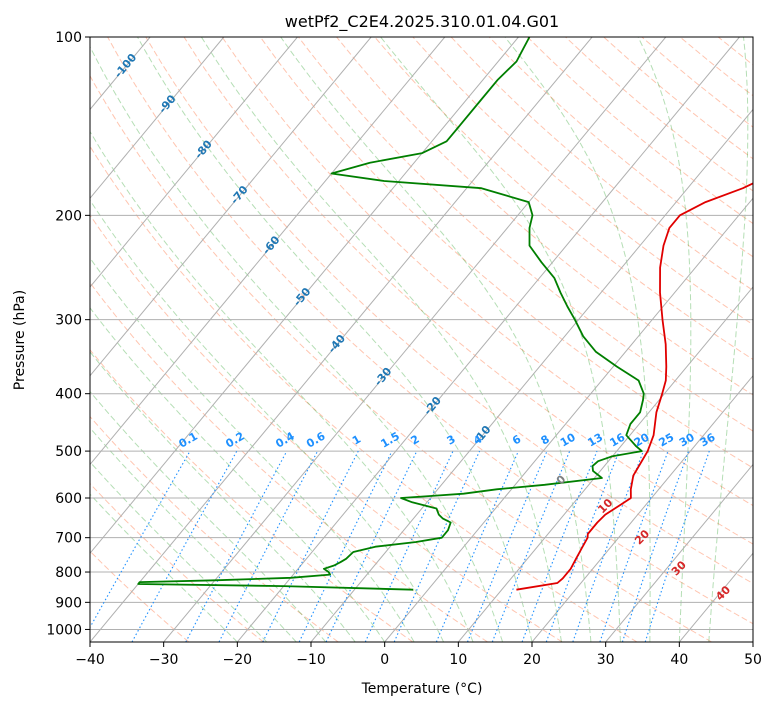 The height and width of the screenshot is (708, 775). I want to click on y-tick-label: 400, so click(68, 395).